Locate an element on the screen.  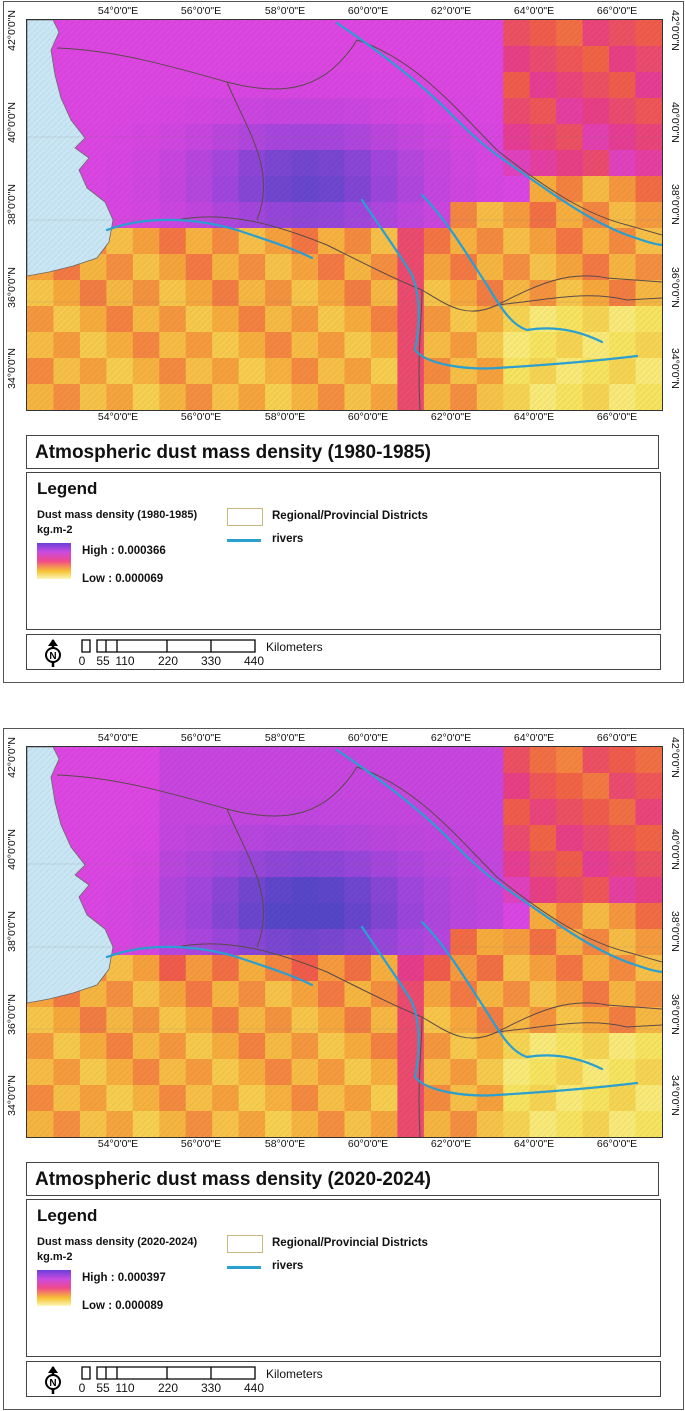
scale-label: 440 is located at coordinates (254, 1388).